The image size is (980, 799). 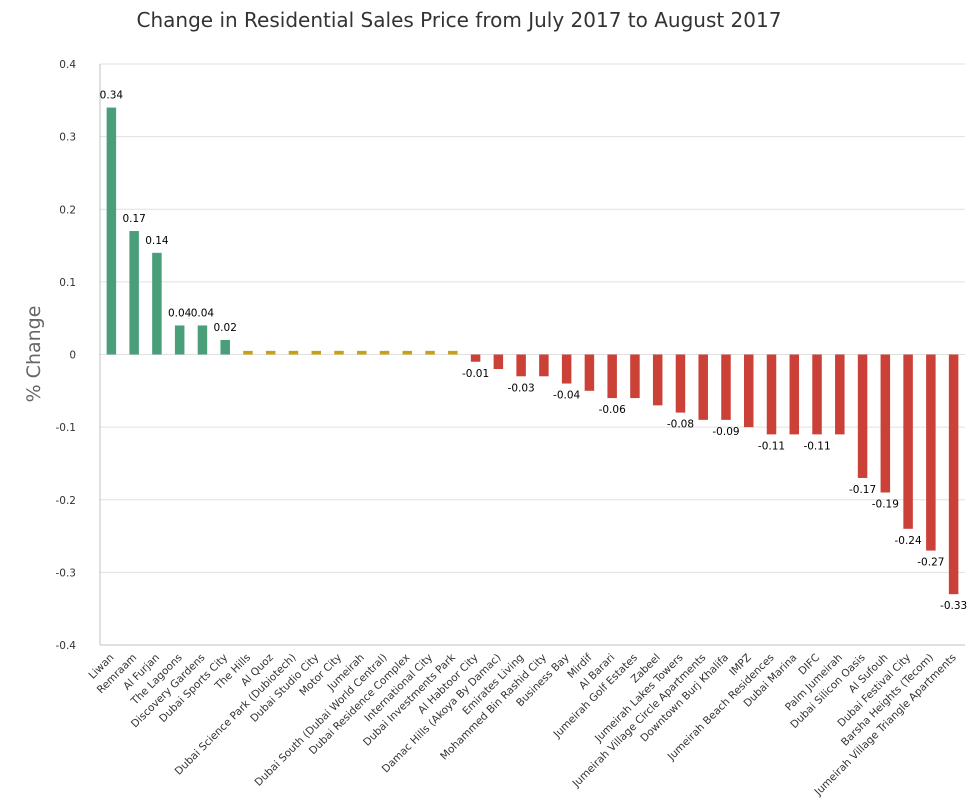 What do you see at coordinates (225, 328) in the screenshot?
I see `data-label: 0.02` at bounding box center [225, 328].